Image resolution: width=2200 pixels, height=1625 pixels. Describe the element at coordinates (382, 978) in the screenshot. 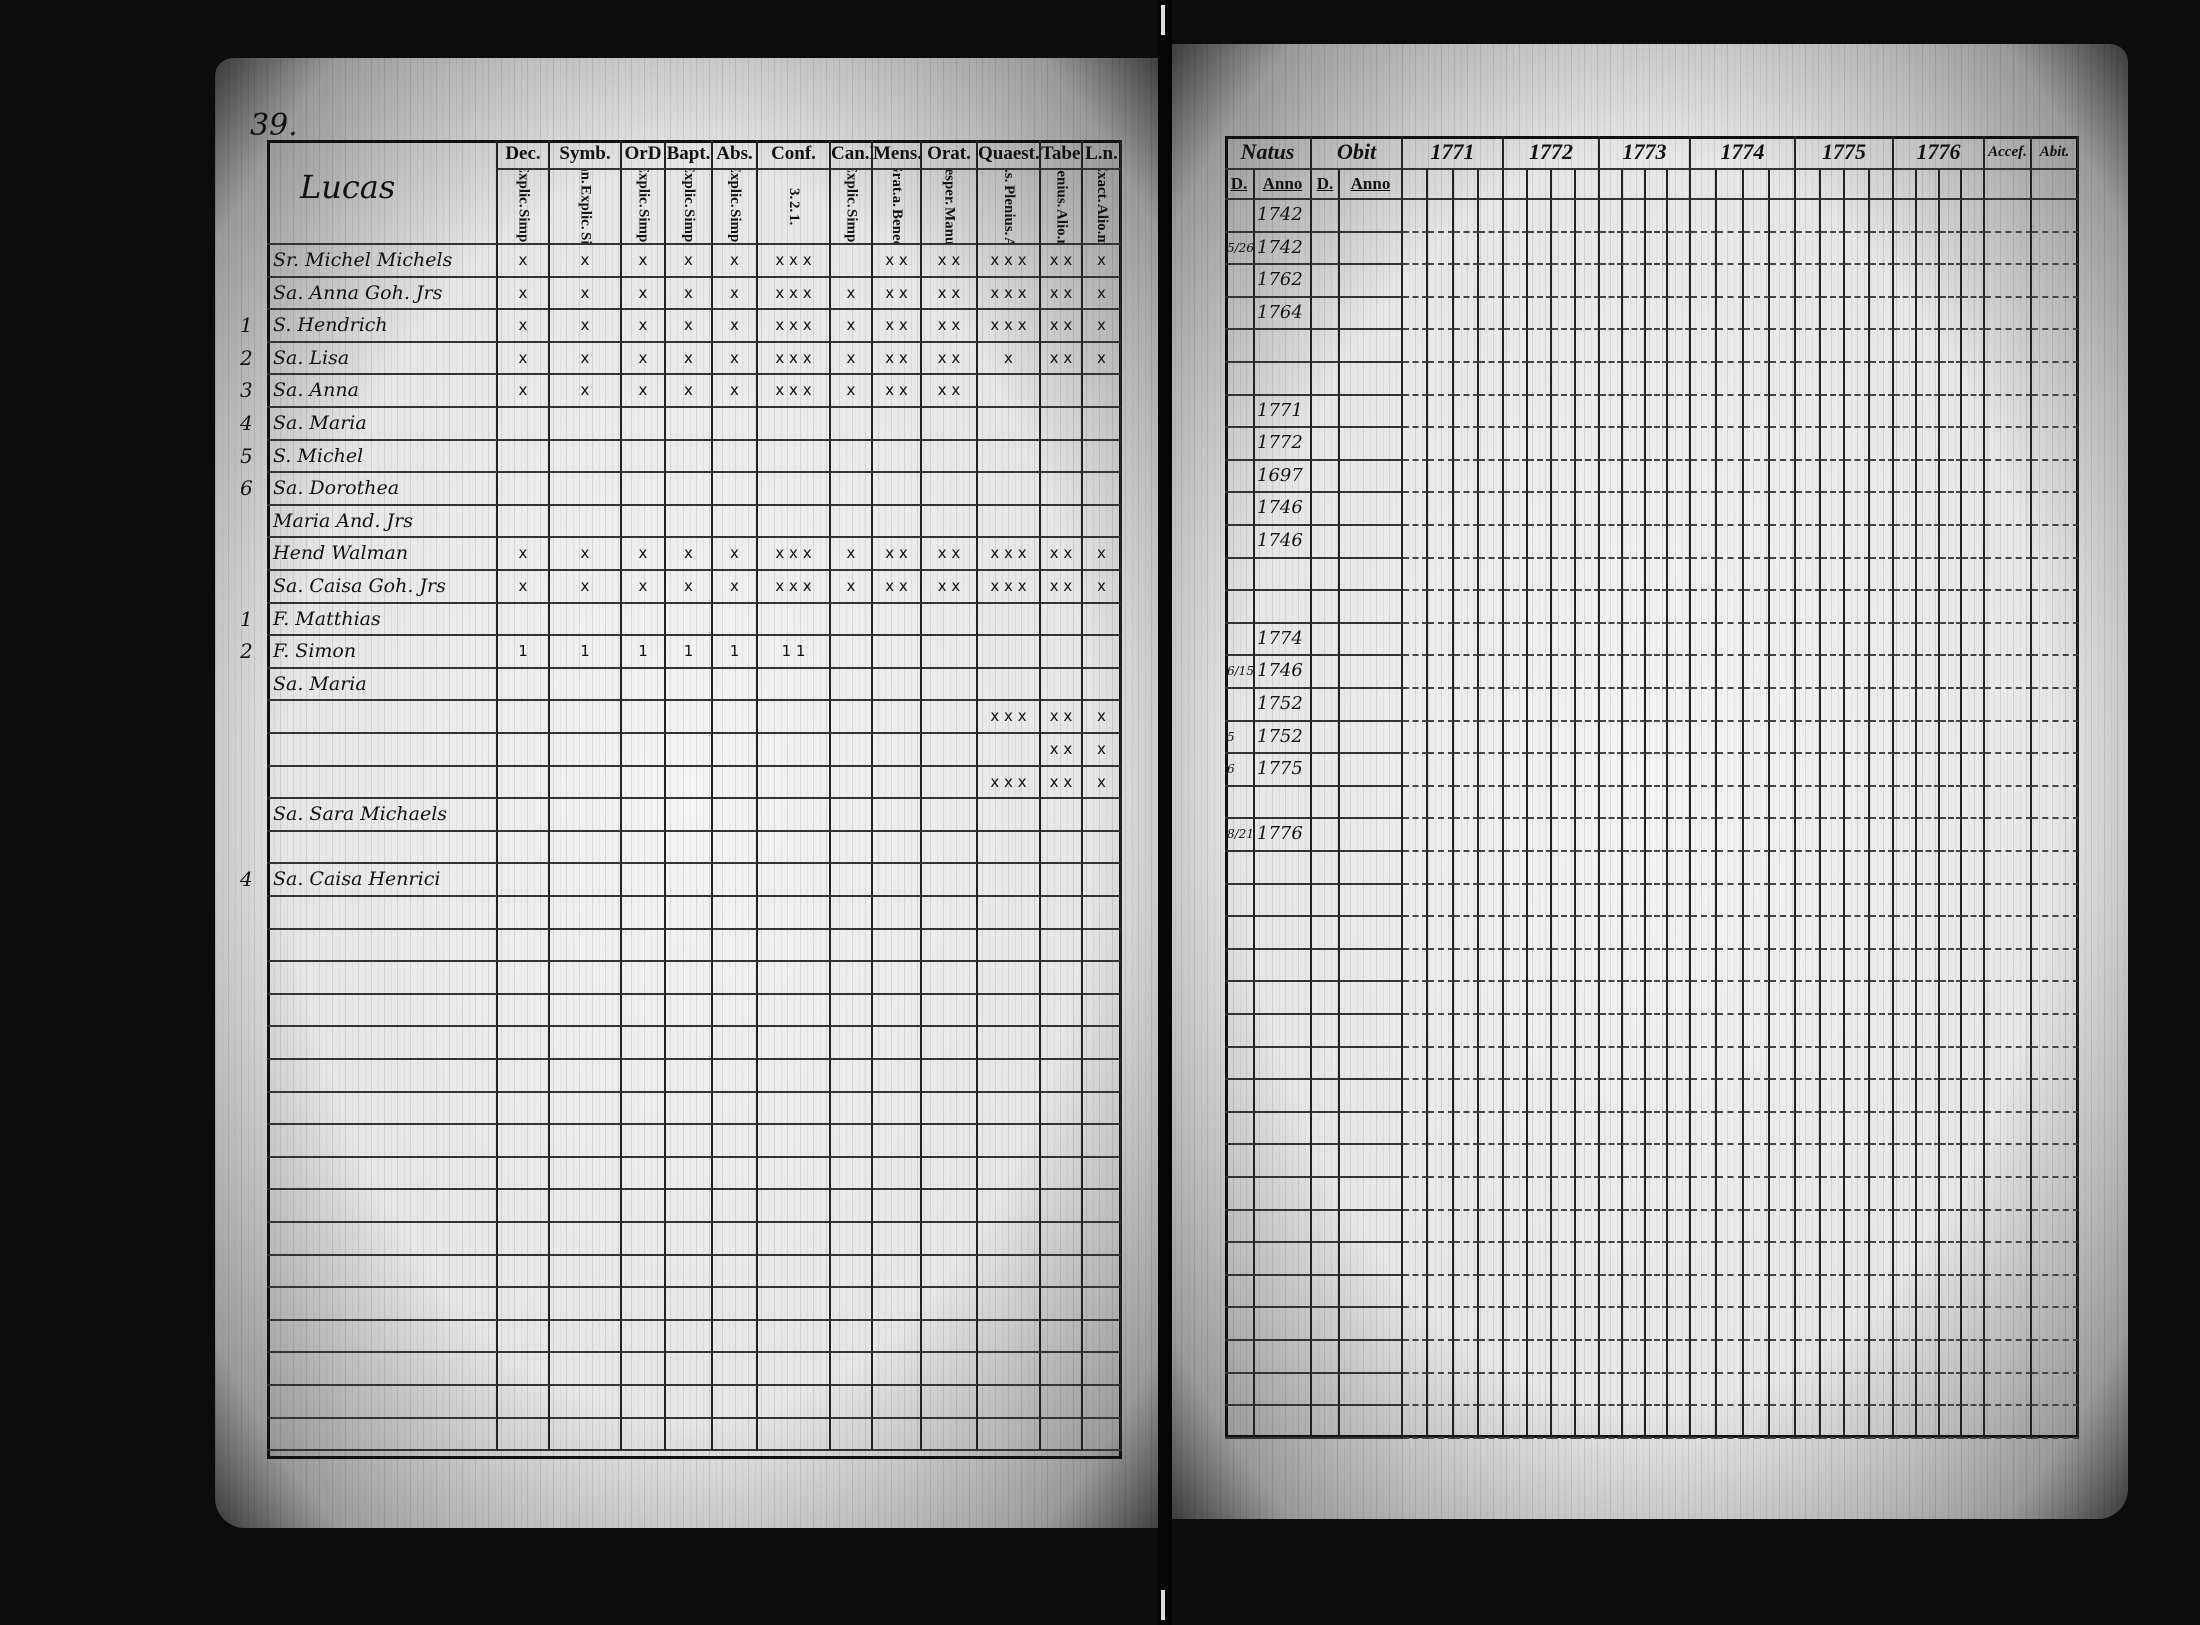

I see `name-cell` at that location.